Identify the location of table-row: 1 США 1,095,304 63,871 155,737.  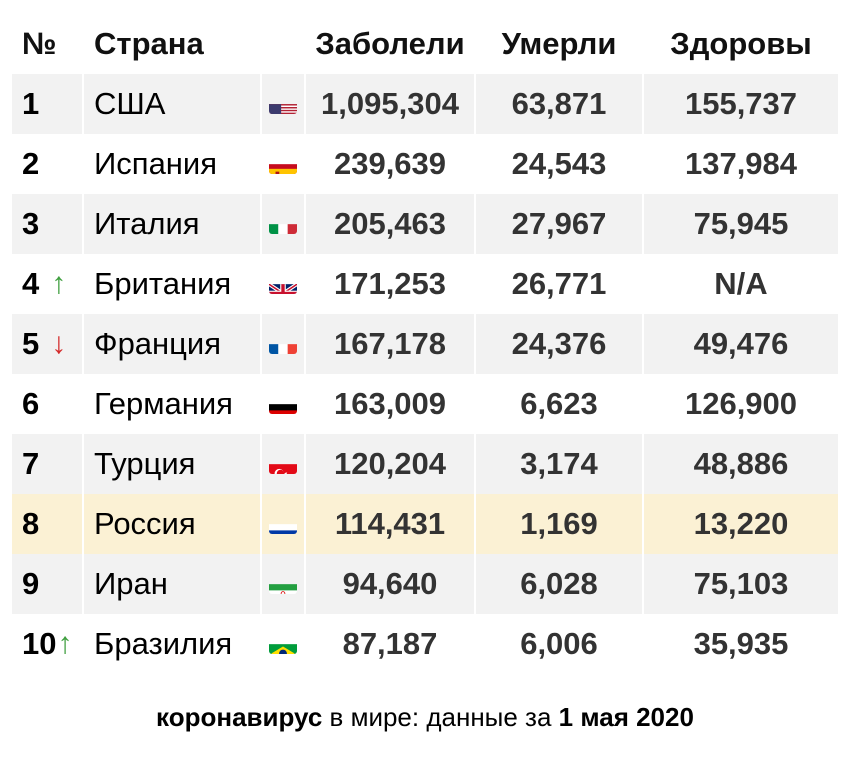
(425, 104).